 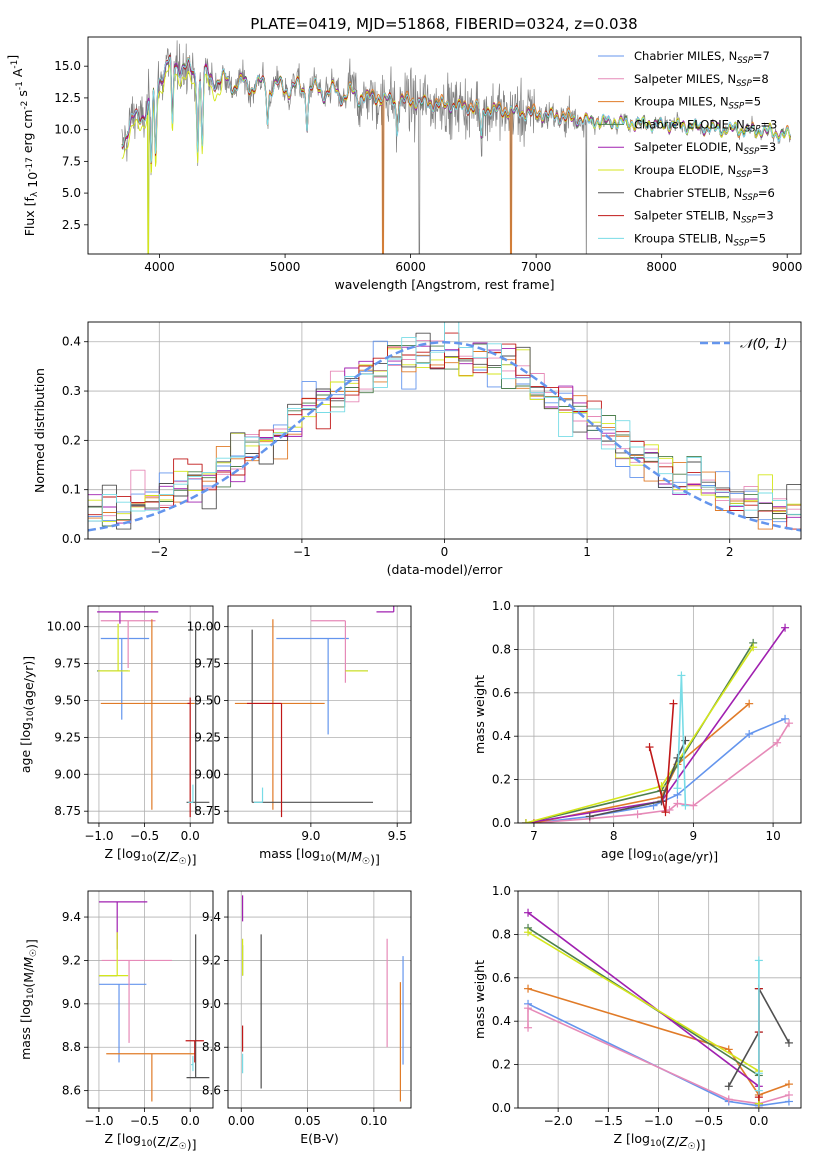 I want to click on x-tick-label: 0.00, so click(x=241, y=1121).